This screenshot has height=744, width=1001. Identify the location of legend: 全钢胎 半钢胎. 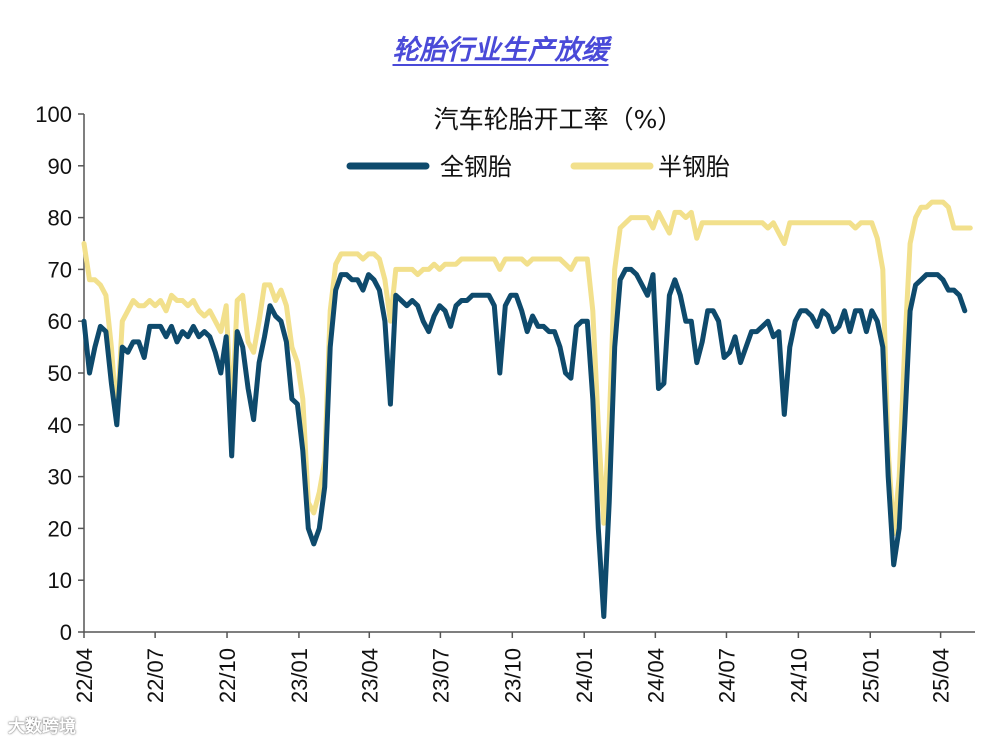
(538, 167).